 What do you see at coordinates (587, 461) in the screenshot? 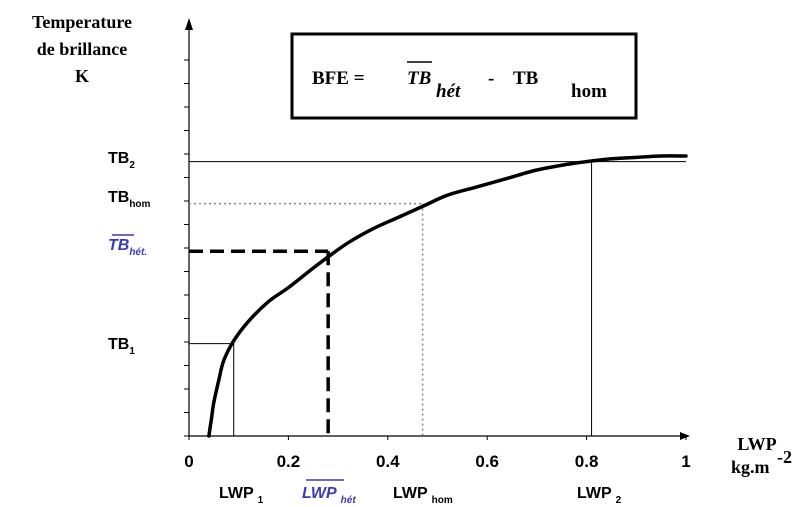
I see `x-tick-label: 0.8` at bounding box center [587, 461].